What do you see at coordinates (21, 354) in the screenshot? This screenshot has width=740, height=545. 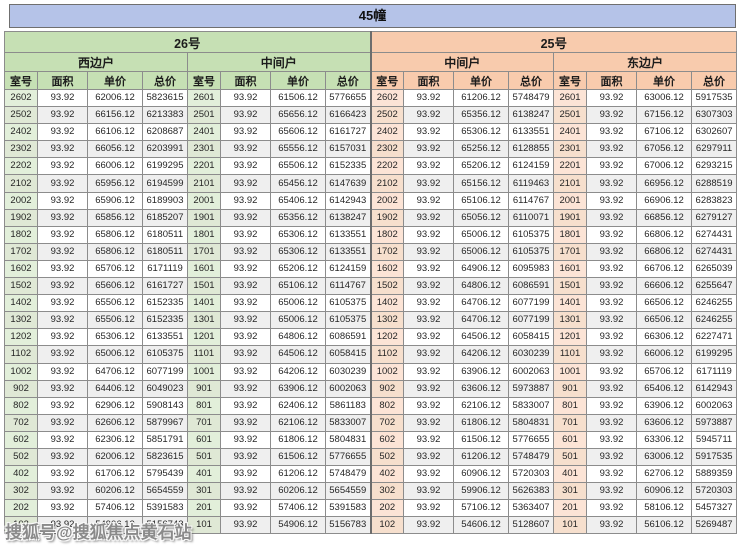 I see `cell-room: 1102` at bounding box center [21, 354].